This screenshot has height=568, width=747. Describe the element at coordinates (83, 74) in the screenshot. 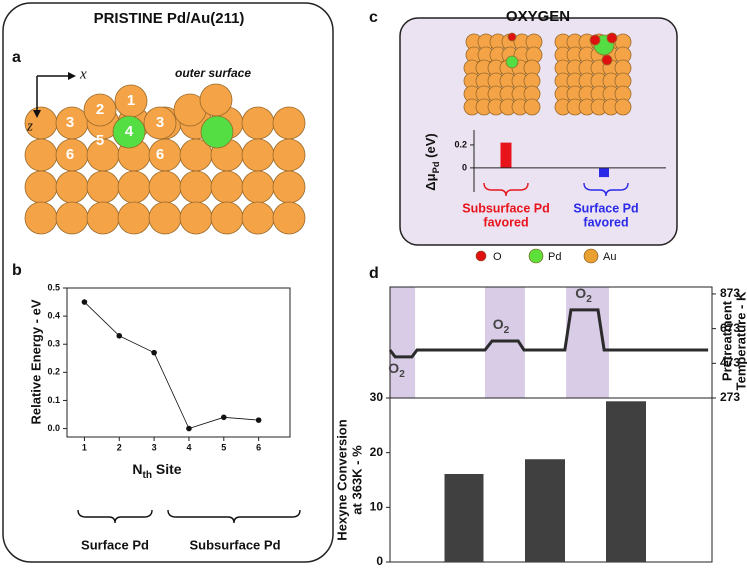

I see `axis-name: x` at that location.